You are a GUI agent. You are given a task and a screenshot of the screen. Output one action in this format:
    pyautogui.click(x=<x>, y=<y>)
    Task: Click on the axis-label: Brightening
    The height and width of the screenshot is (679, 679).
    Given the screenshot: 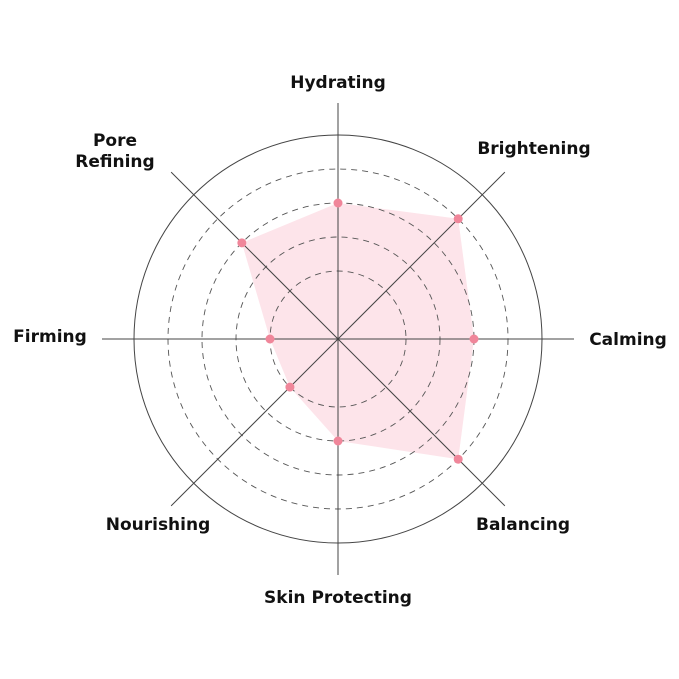 What is the action you would take?
    pyautogui.click(x=533, y=149)
    